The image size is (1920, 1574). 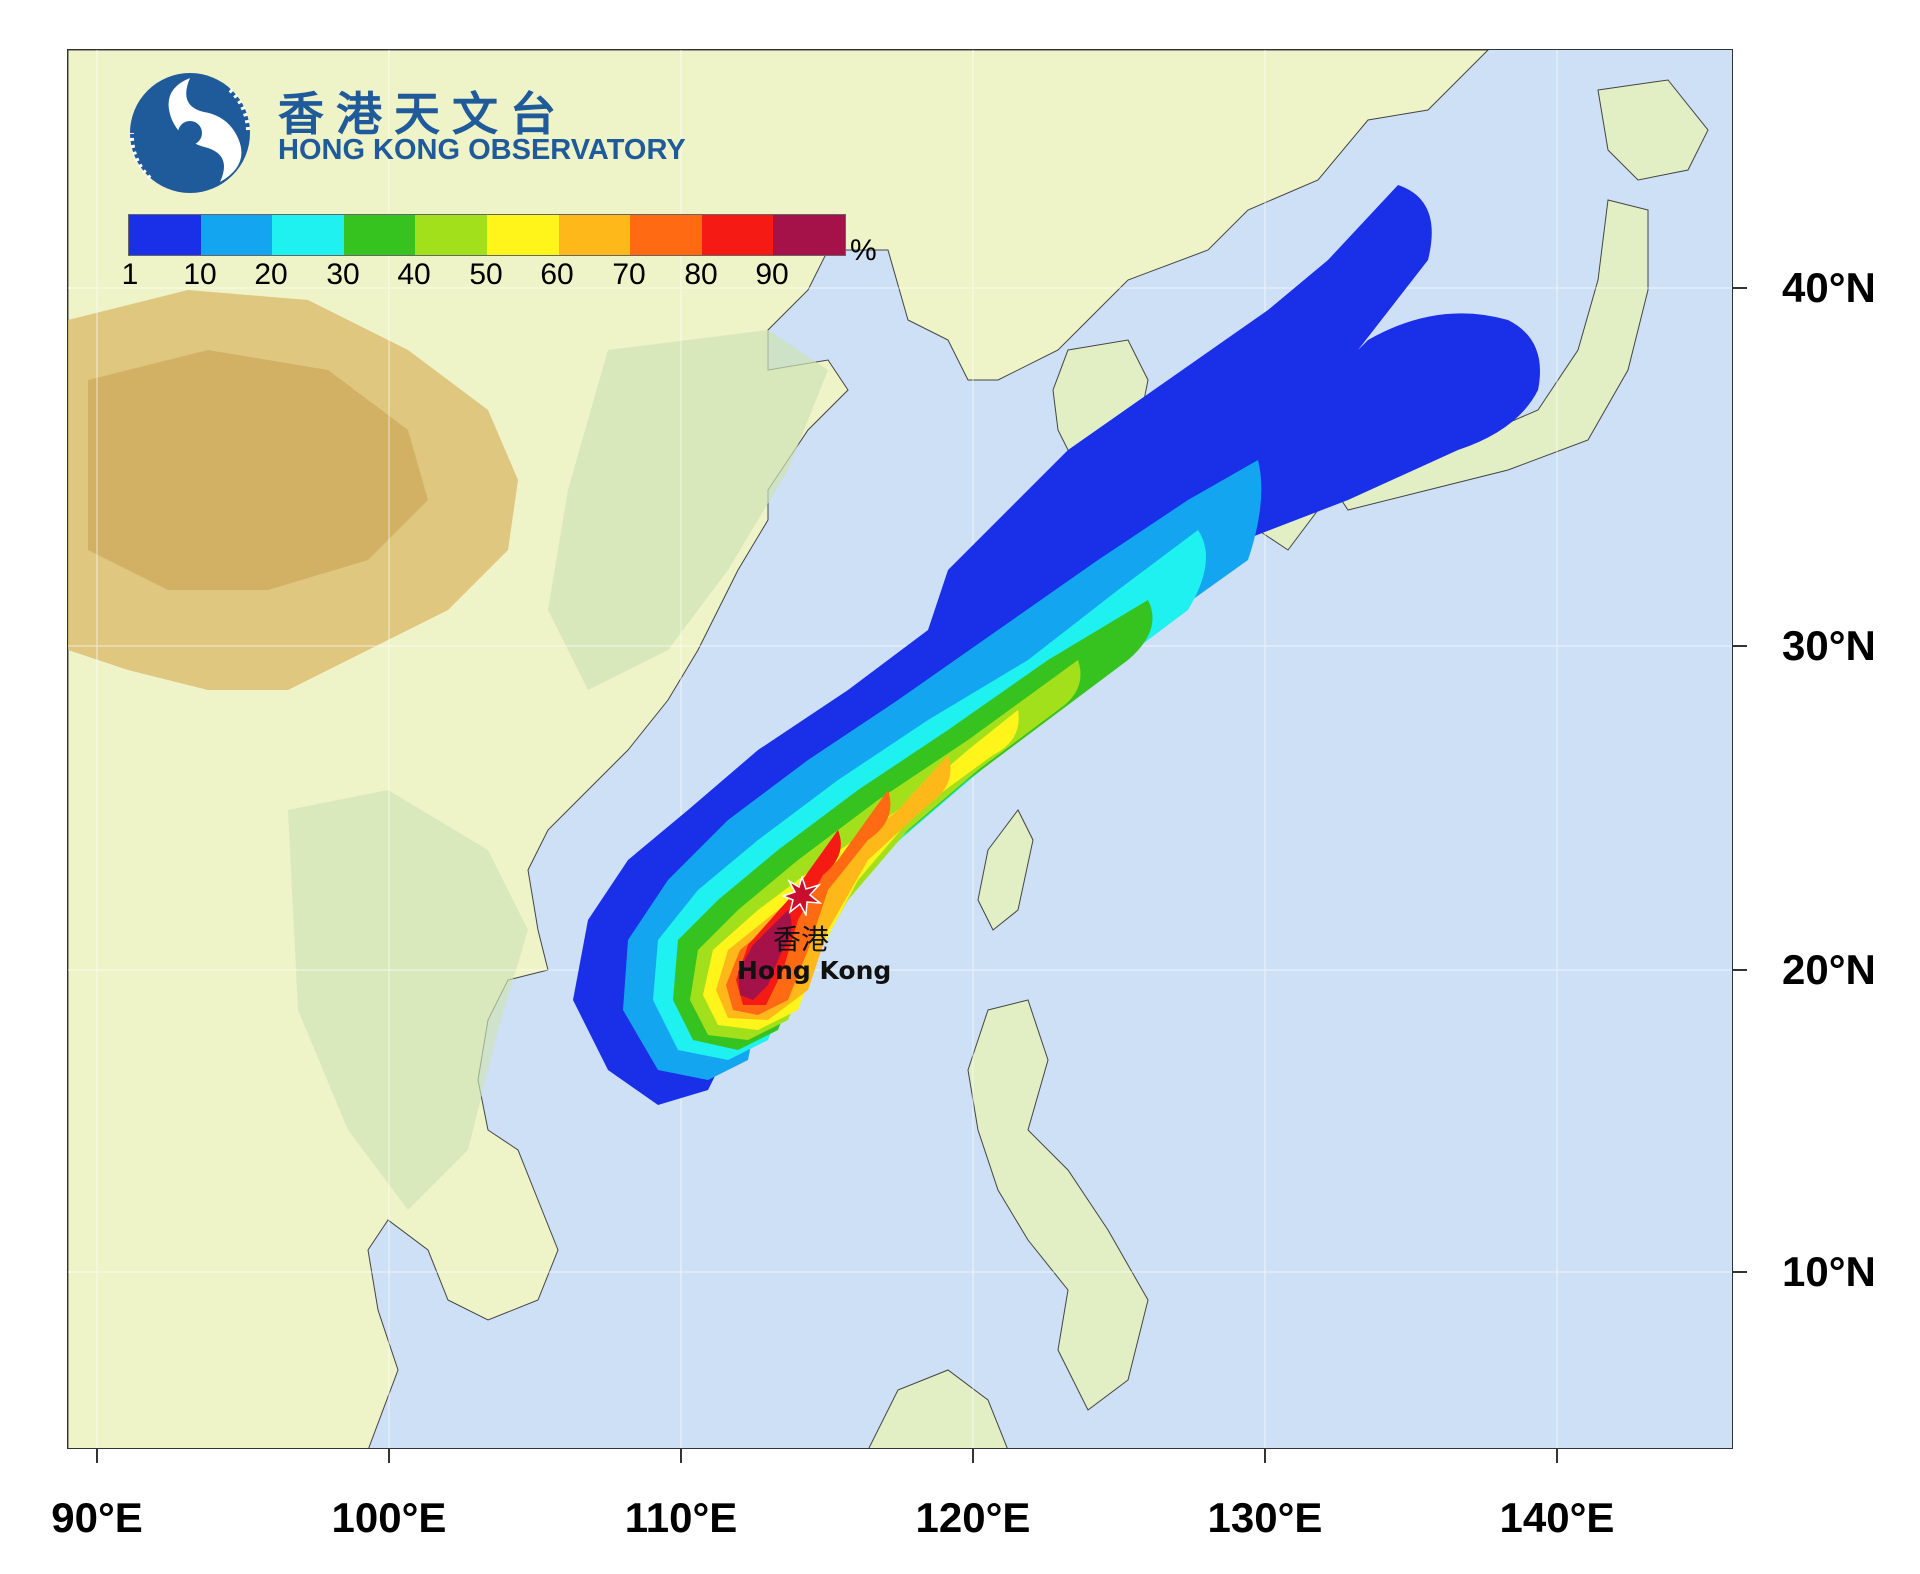 What do you see at coordinates (557, 274) in the screenshot?
I see `colorbar-tick: 60` at bounding box center [557, 274].